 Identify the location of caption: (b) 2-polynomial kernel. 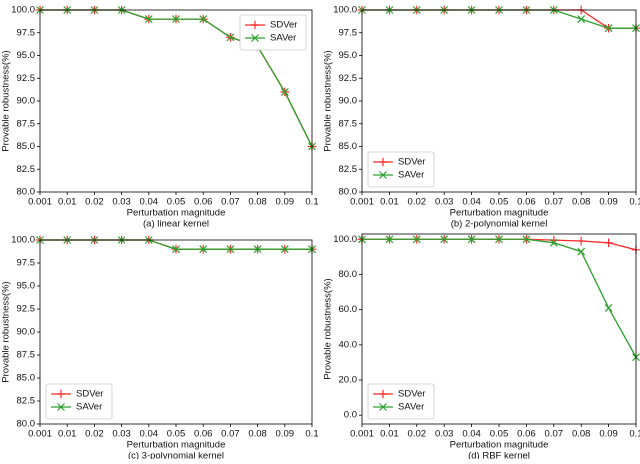
(499, 224).